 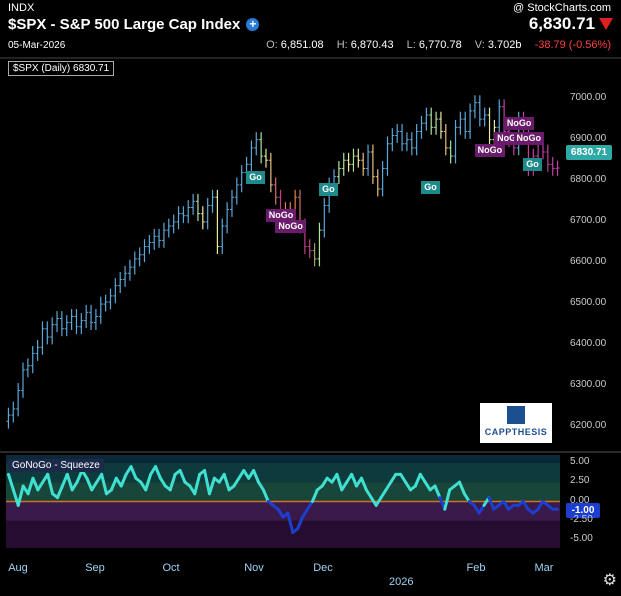 What do you see at coordinates (18, 568) in the screenshot?
I see `date-axis-tick: Aug` at bounding box center [18, 568].